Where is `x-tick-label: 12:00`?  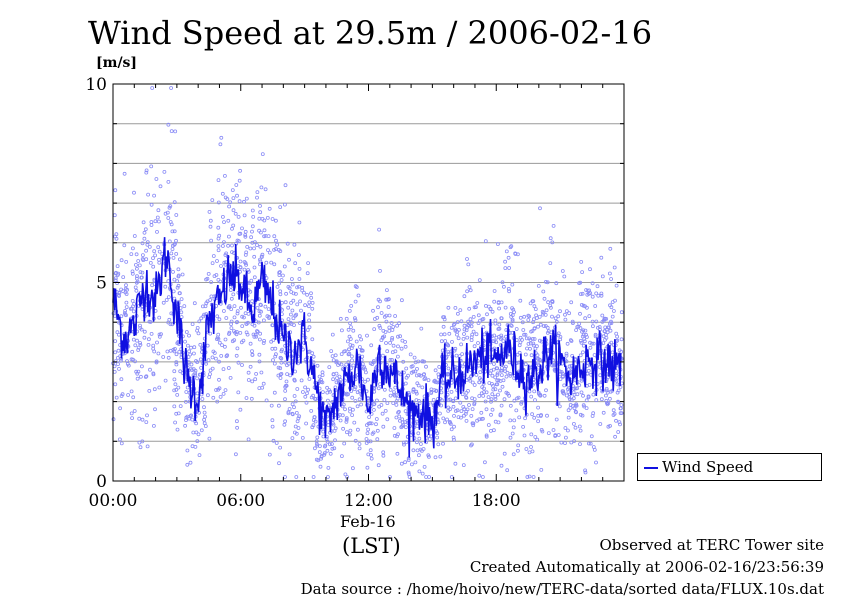
x-tick-label: 12:00 is located at coordinates (368, 501).